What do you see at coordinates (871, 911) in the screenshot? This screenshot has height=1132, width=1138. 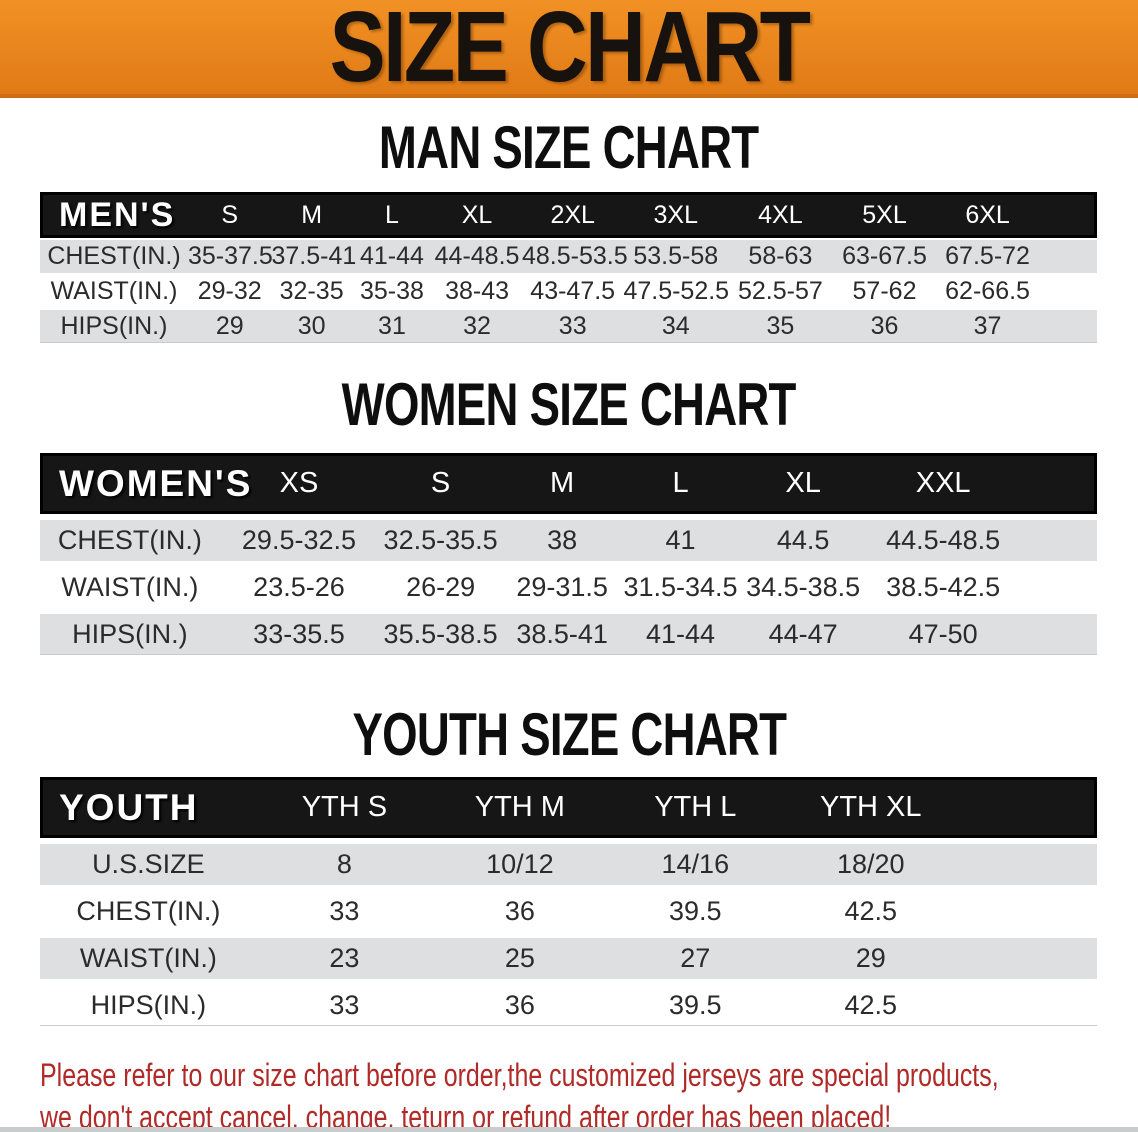 I see `table-cell: 42.5` at bounding box center [871, 911].